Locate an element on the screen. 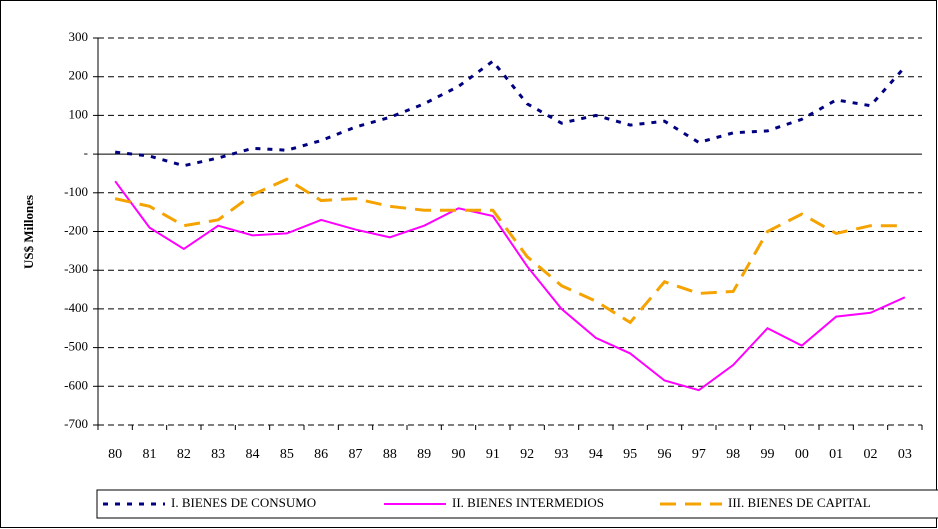 The height and width of the screenshot is (529, 938). y-tick-label: -100 is located at coordinates (76, 191).